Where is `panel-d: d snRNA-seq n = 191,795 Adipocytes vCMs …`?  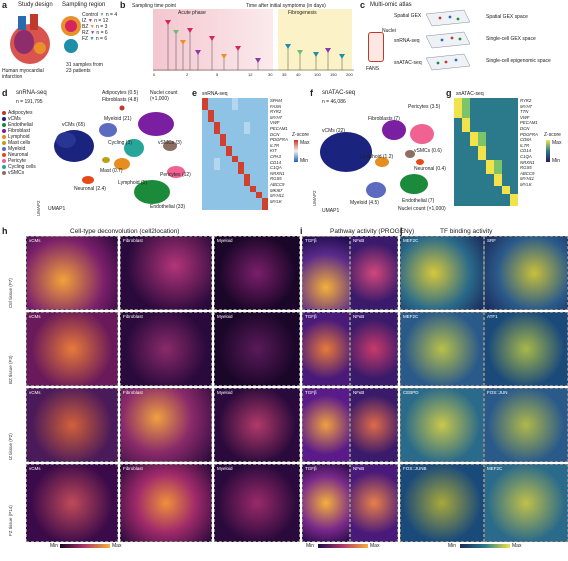 panel-d: d snRNA-seq n = 191,795 Adipocytes vCMs … is located at coordinates (96, 152).